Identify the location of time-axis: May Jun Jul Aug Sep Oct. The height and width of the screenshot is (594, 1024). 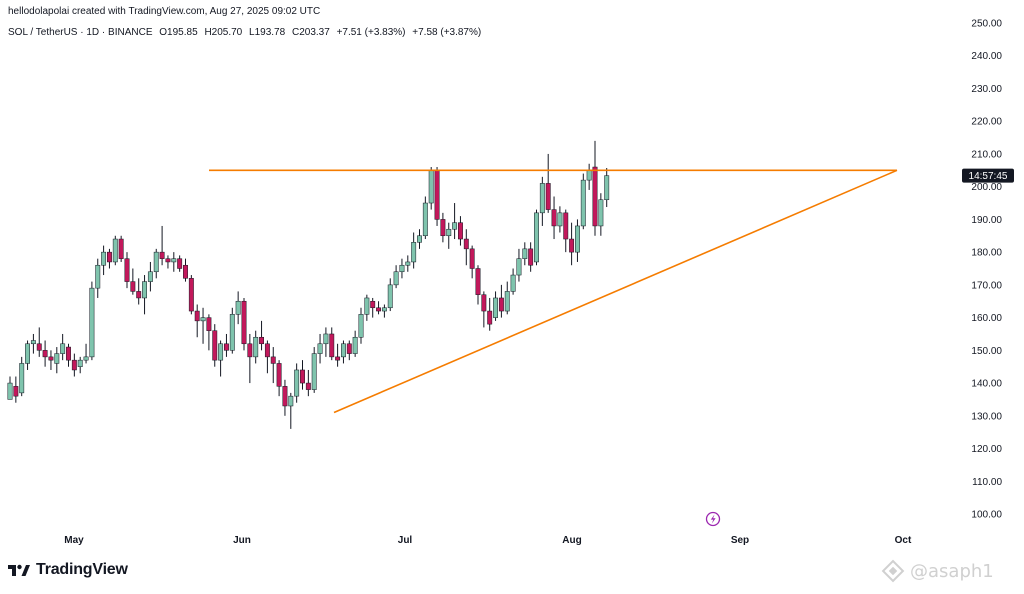
(488, 540).